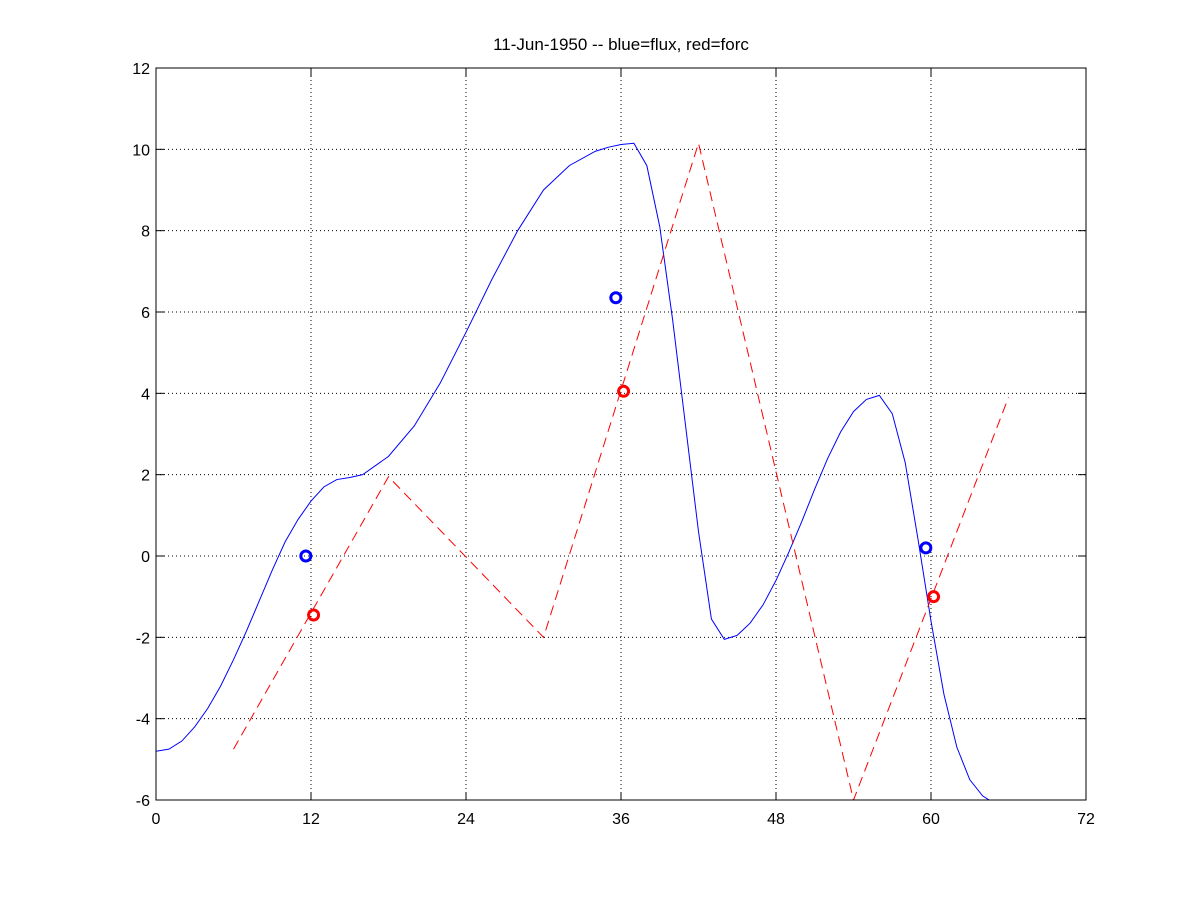 The height and width of the screenshot is (900, 1200). Describe the element at coordinates (1086, 819) in the screenshot. I see `x-tick-label: 72` at that location.